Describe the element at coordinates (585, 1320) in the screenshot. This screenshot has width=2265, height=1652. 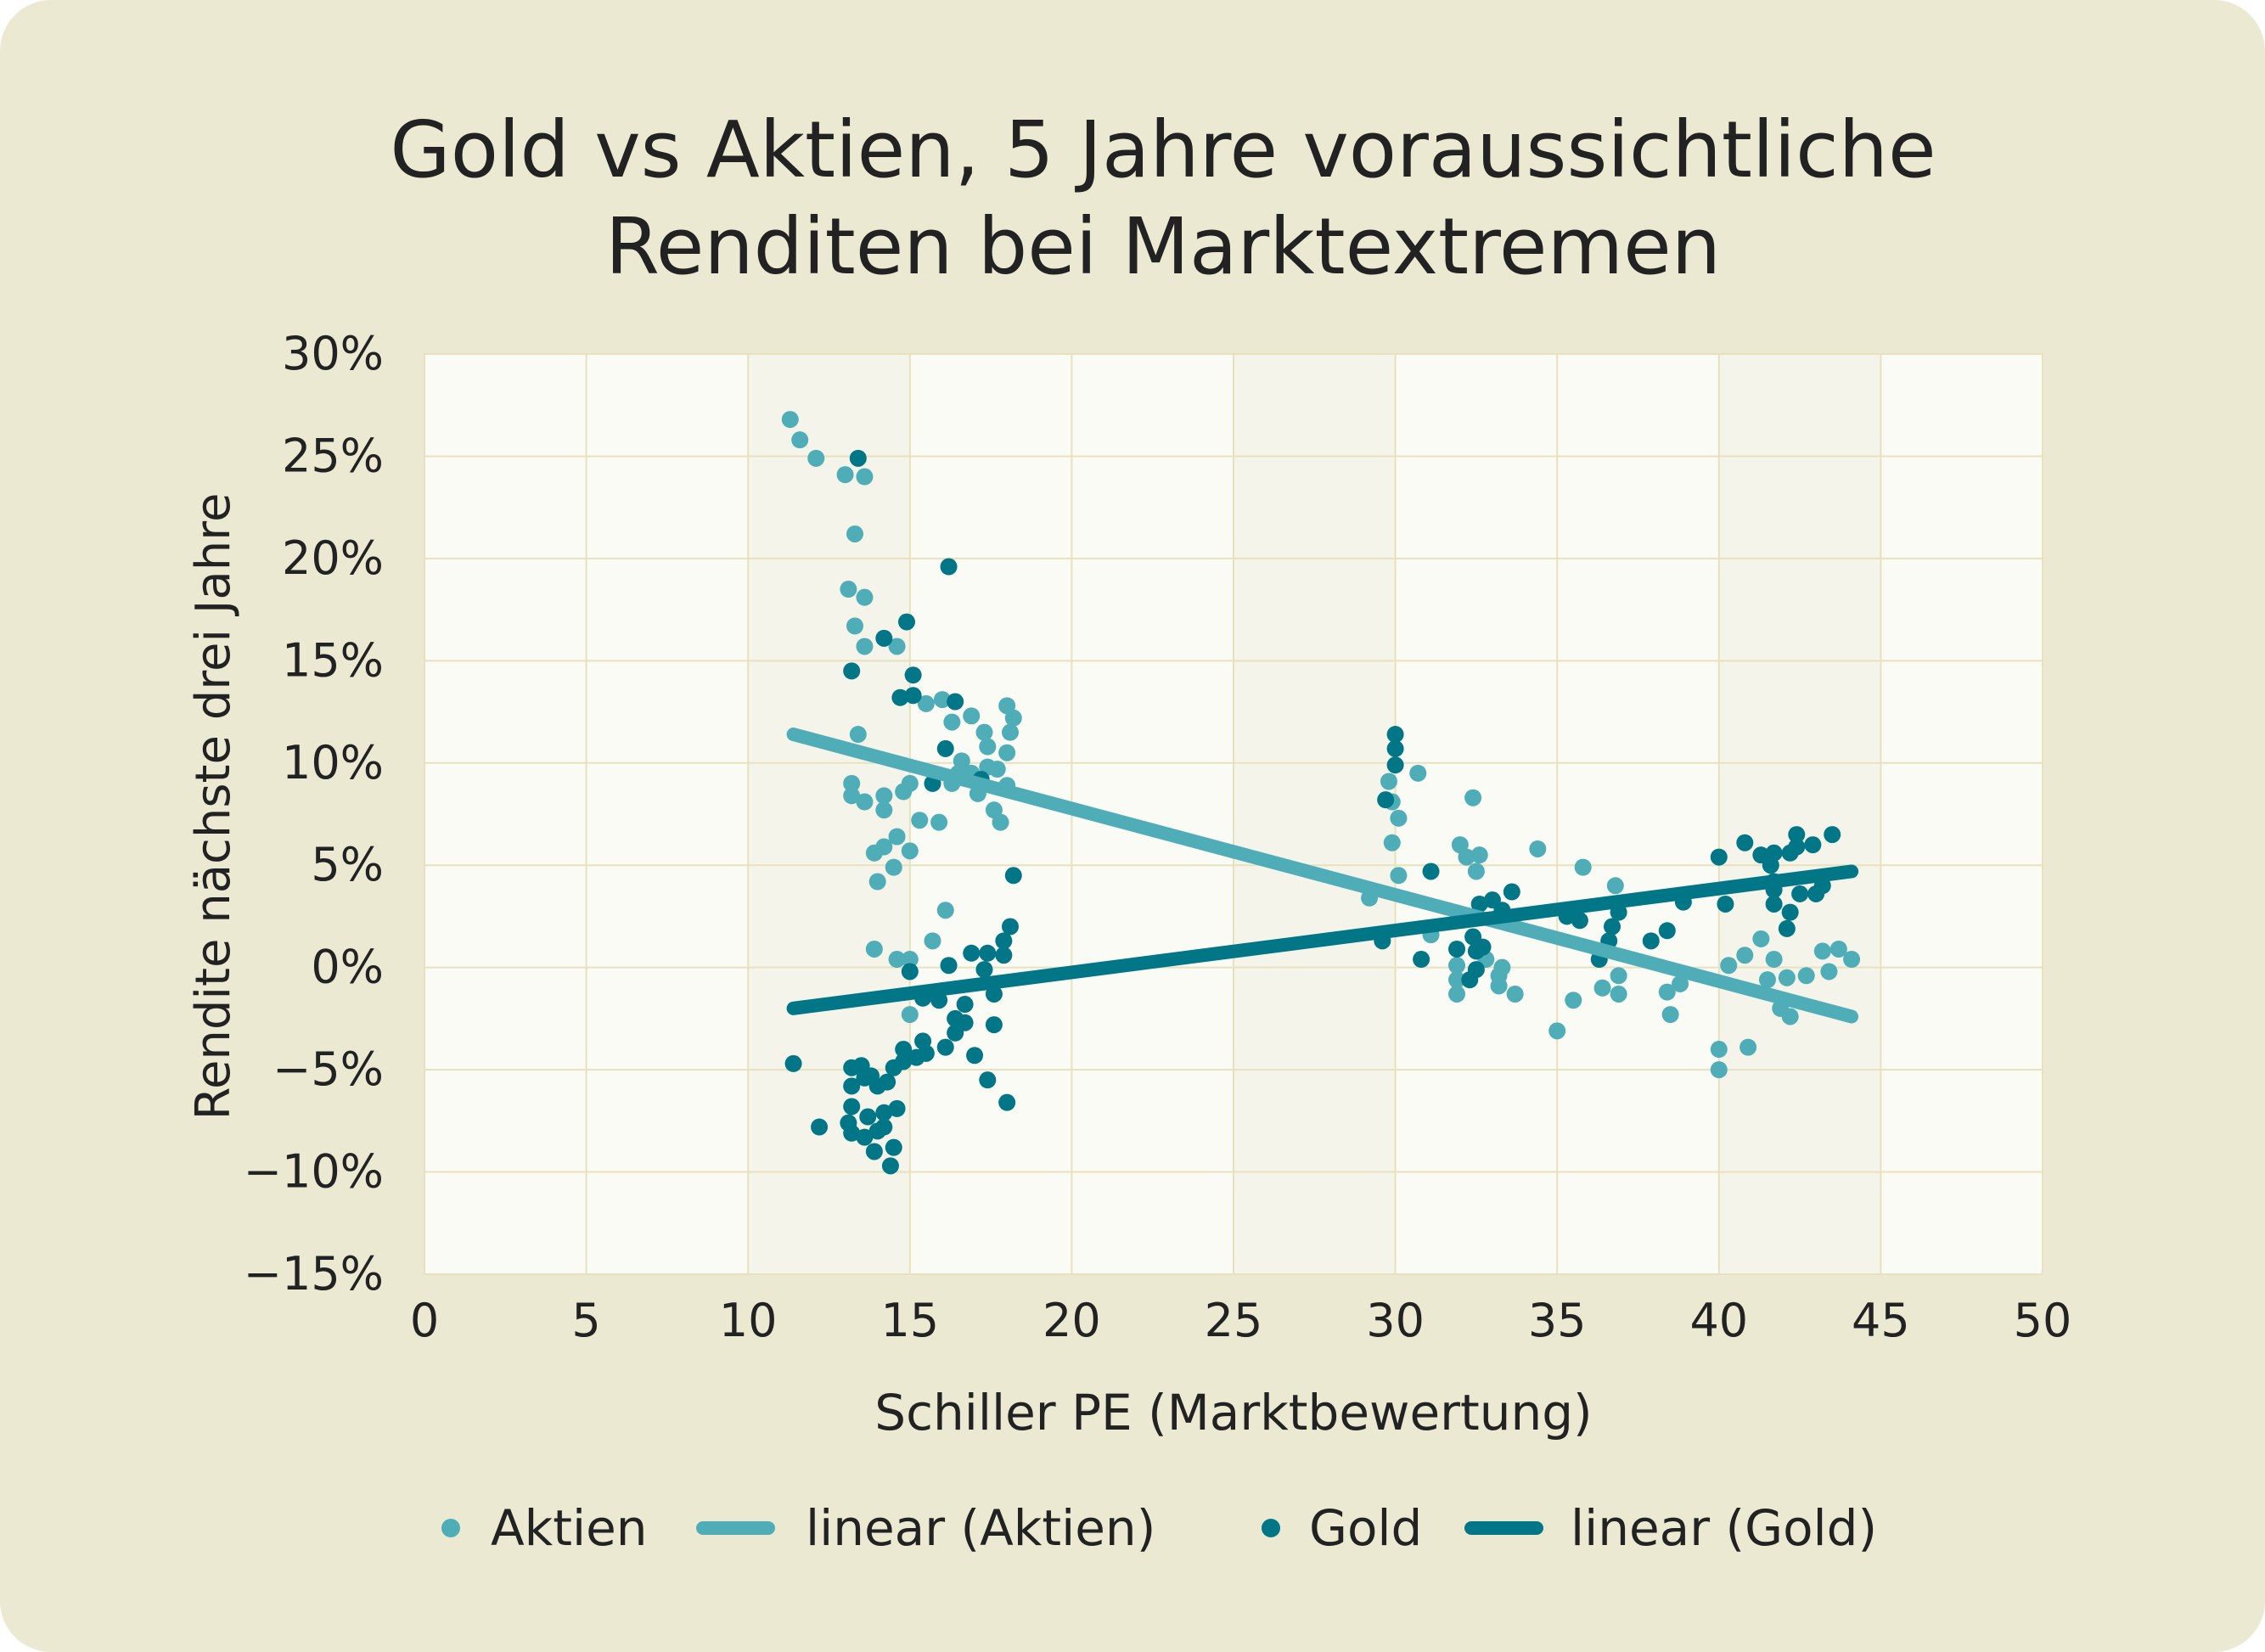
I see `x-tick-label: 5` at that location.